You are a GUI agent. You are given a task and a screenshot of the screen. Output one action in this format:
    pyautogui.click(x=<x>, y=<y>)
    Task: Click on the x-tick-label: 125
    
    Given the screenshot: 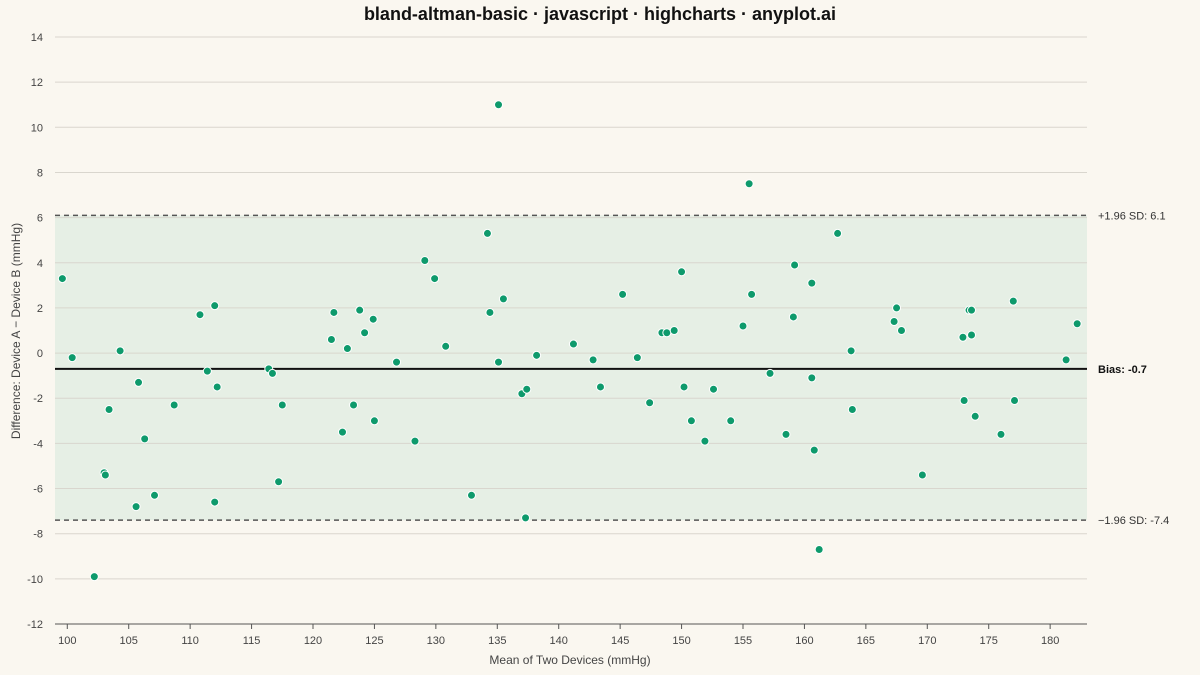 What is the action you would take?
    pyautogui.click(x=374, y=641)
    